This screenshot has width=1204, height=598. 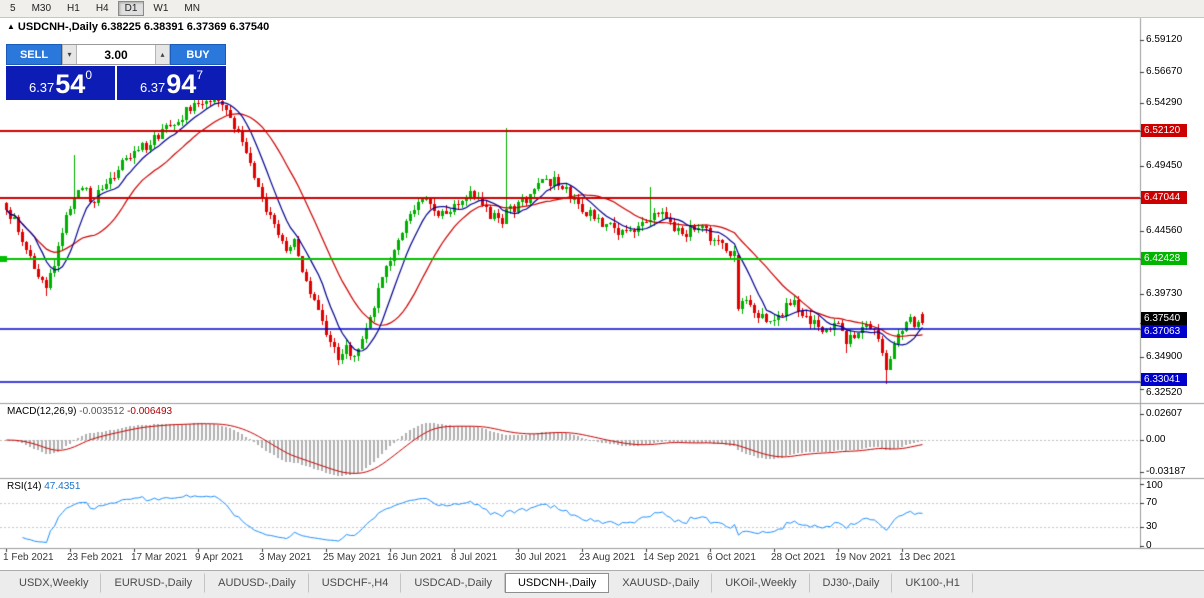 I want to click on timeframe-button-5: 5, so click(x=13, y=8).